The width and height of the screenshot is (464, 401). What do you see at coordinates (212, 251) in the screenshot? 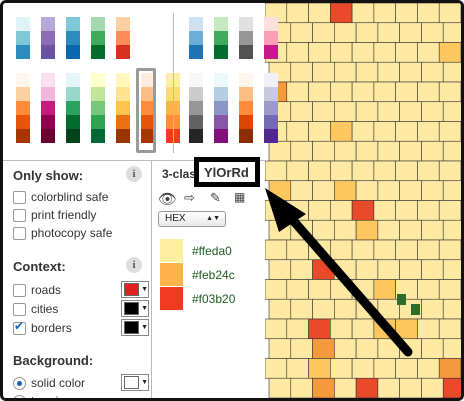
I see `legend-code-1: #ffeda0` at bounding box center [212, 251].